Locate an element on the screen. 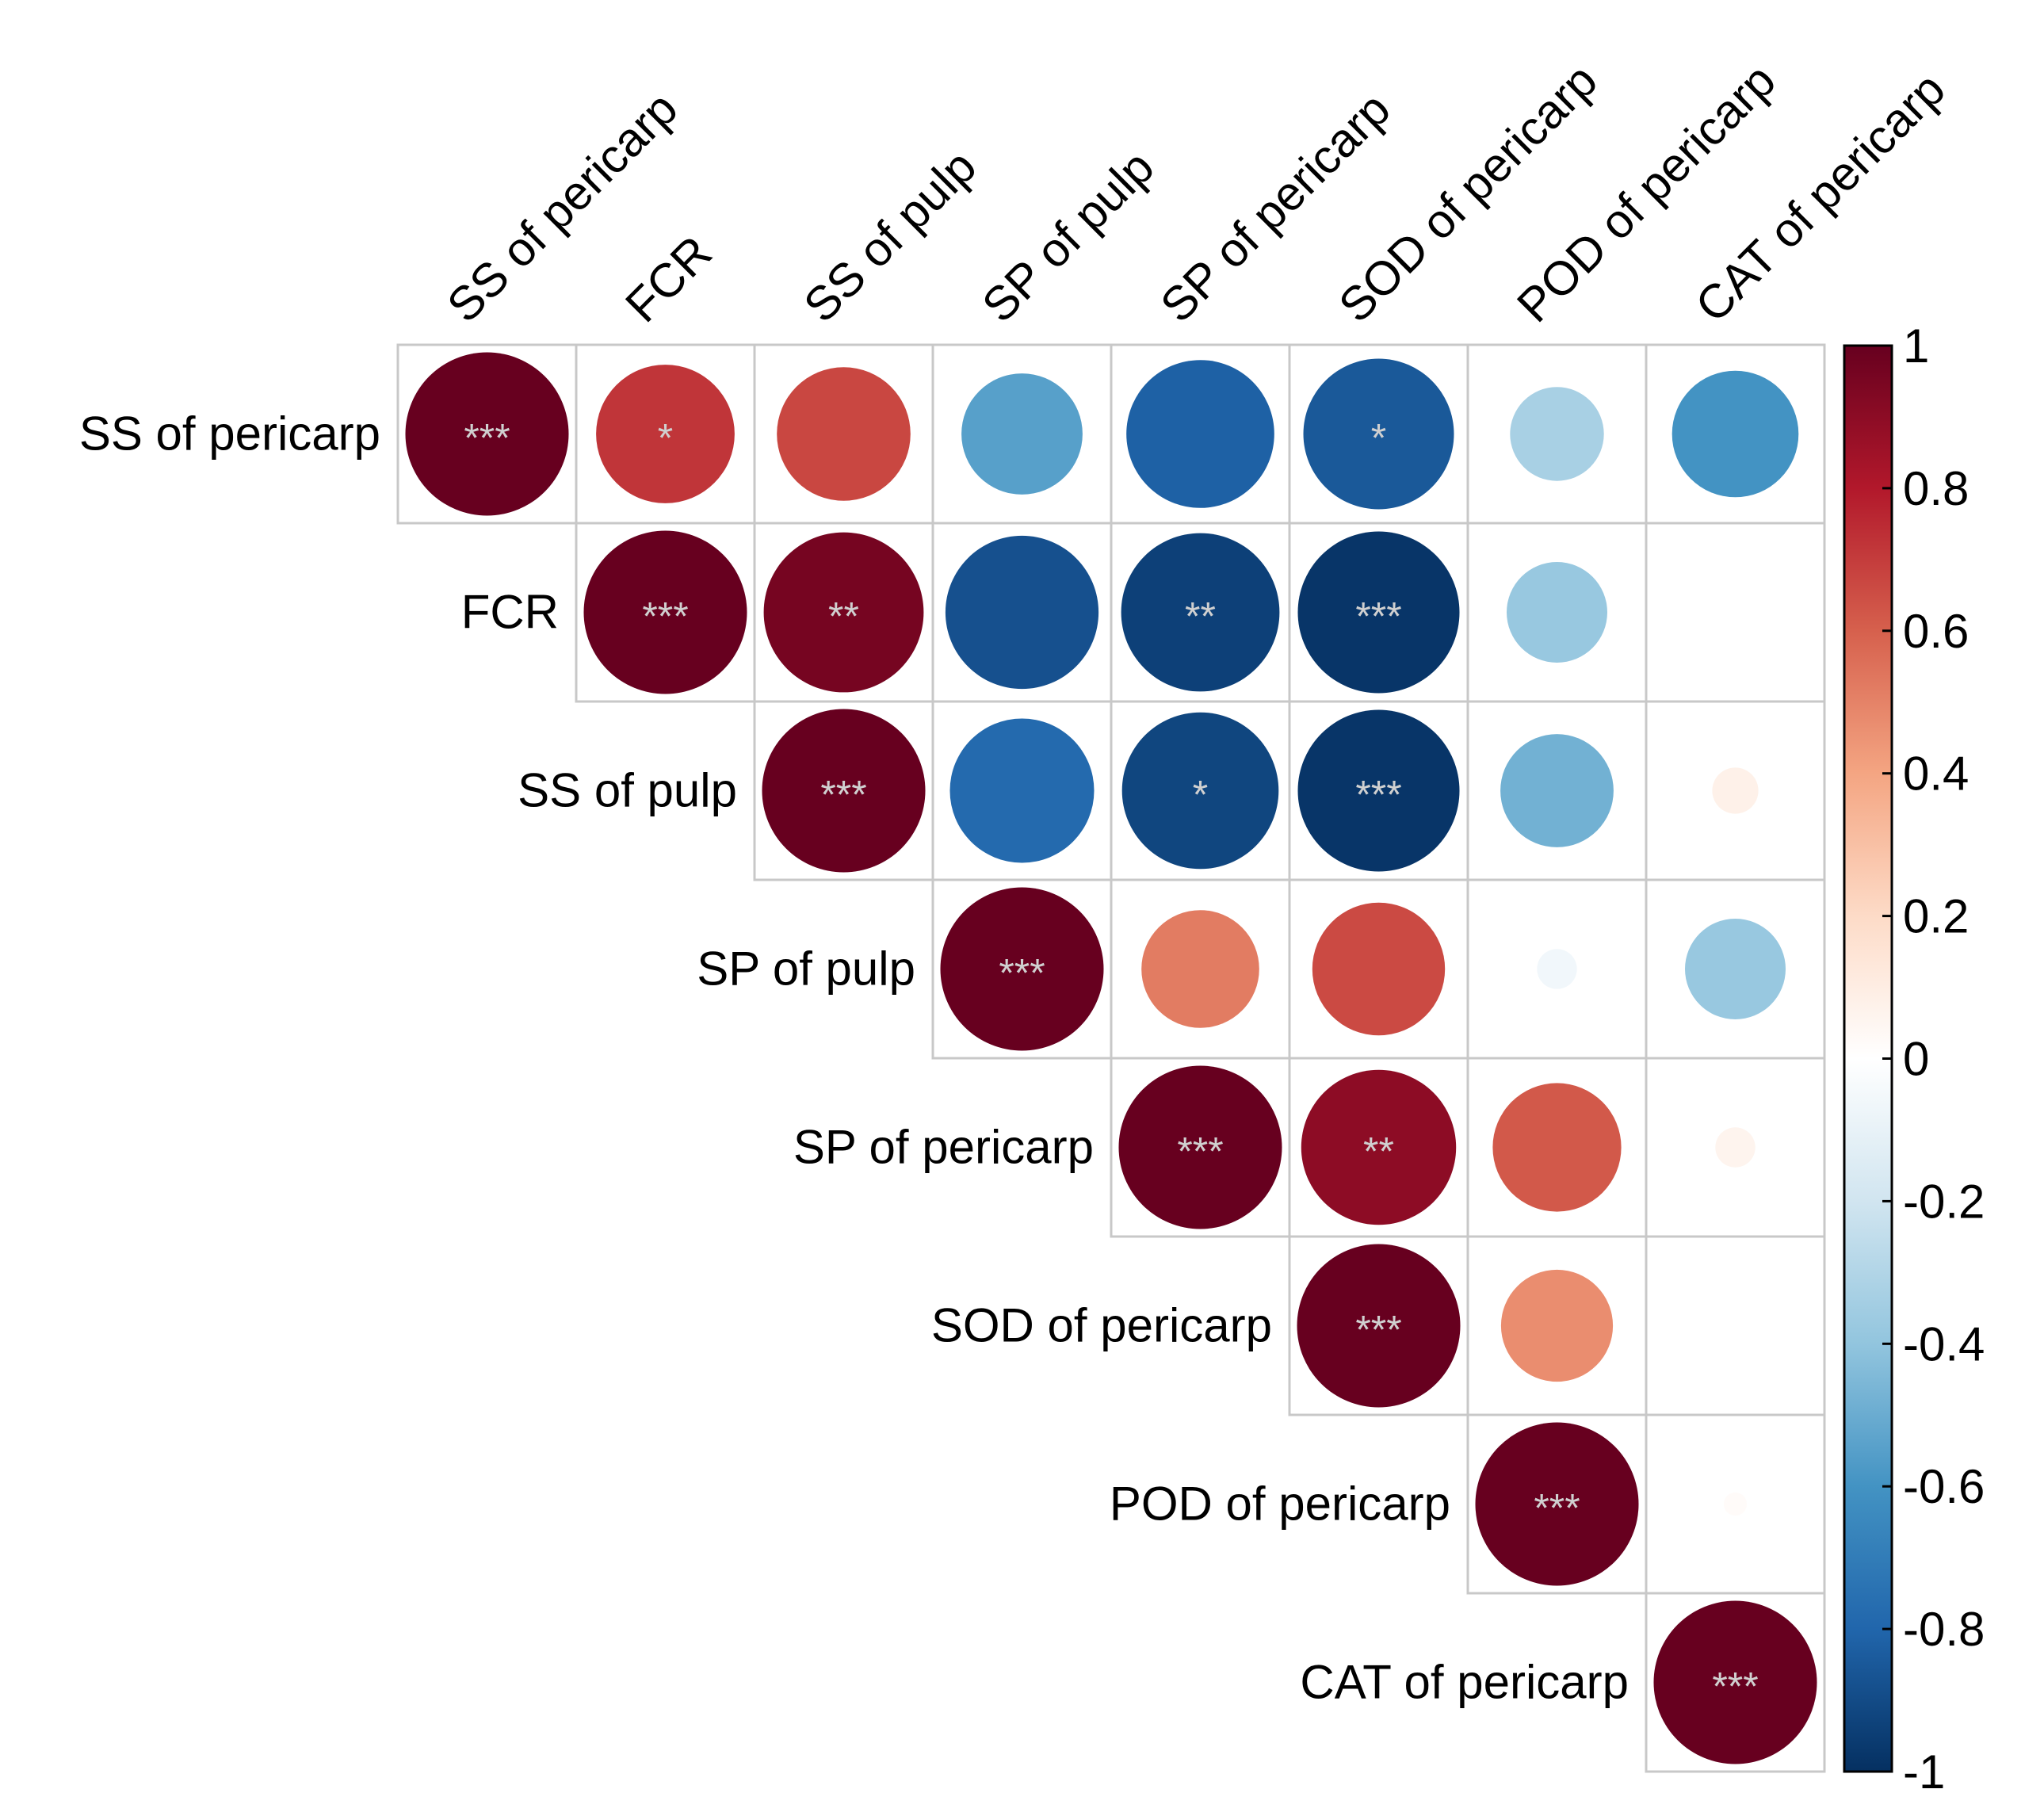 Image resolution: width=2044 pixels, height=1812 pixels. colorbar-tick-label: -1 is located at coordinates (1924, 1772).